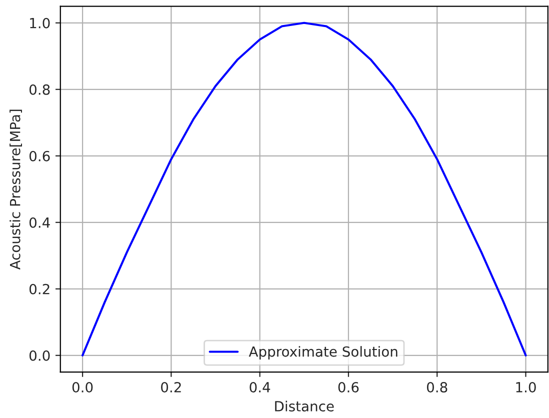  What do you see at coordinates (348, 387) in the screenshot?
I see `x-tick-label: 0.6` at bounding box center [348, 387].